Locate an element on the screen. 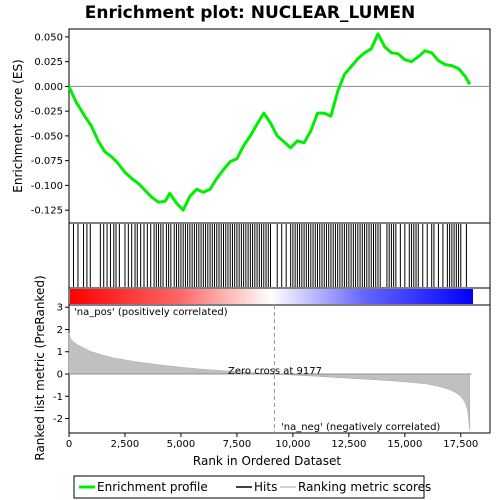 The height and width of the screenshot is (500, 500). es-y-tick-label: -0.025 is located at coordinates (47, 112).